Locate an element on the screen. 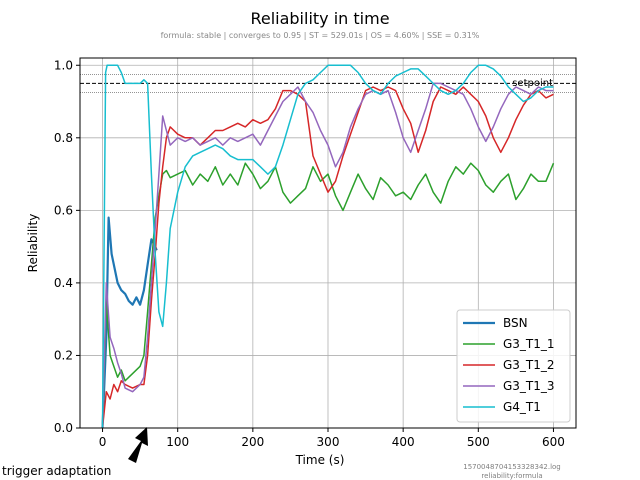 The height and width of the screenshot is (480, 640). x-tick-label: 200 is located at coordinates (252, 442).